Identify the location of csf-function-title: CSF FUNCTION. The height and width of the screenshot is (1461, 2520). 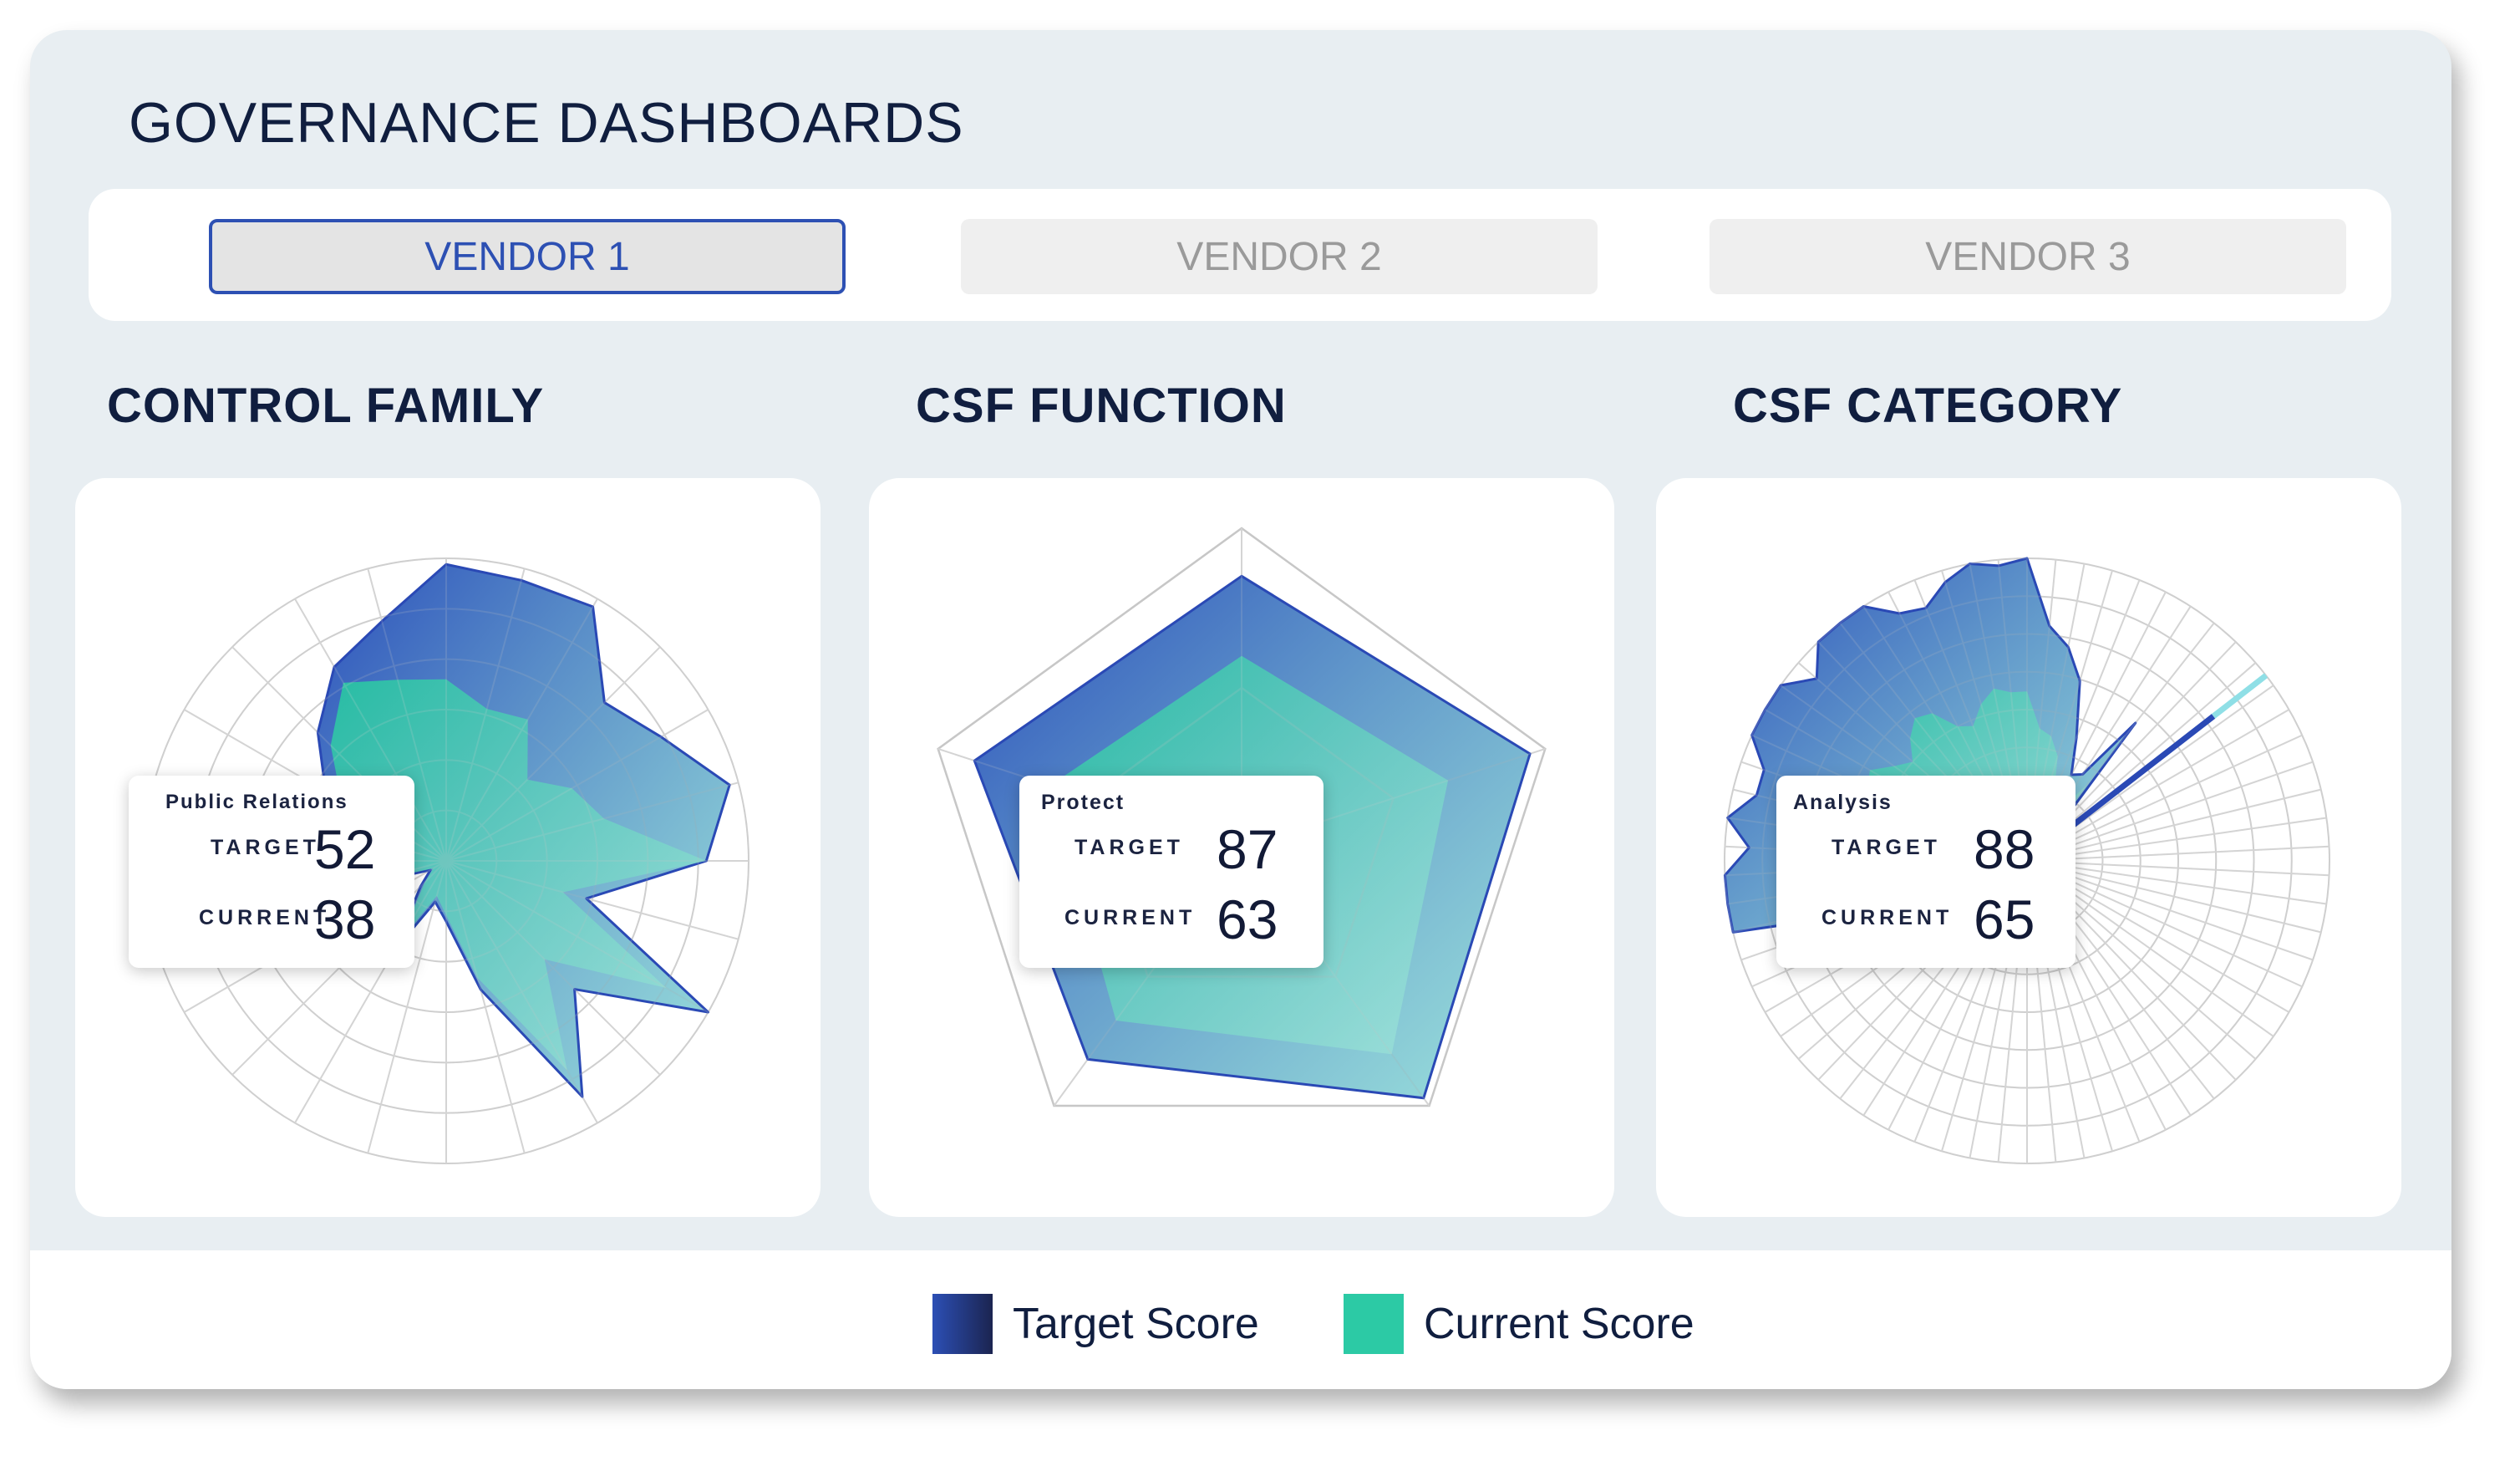
(1101, 406).